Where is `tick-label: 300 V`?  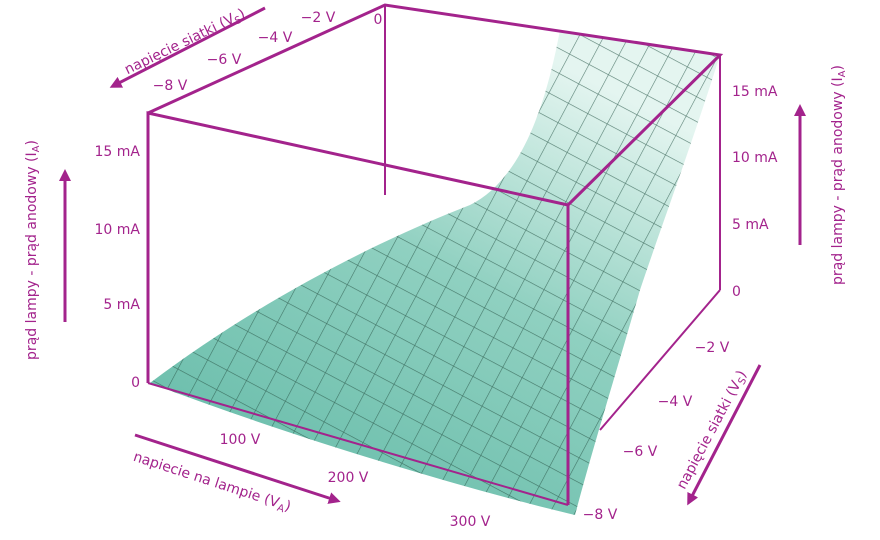 tick-label: 300 V is located at coordinates (470, 522).